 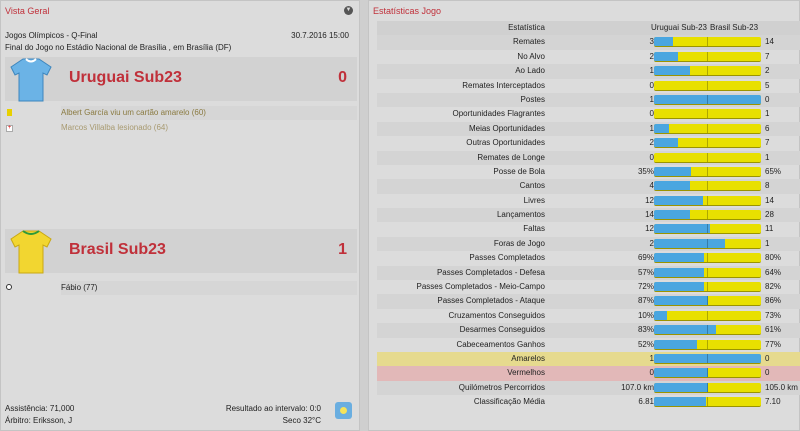 I want to click on stat-label: Ao Lado, so click(x=530, y=71).